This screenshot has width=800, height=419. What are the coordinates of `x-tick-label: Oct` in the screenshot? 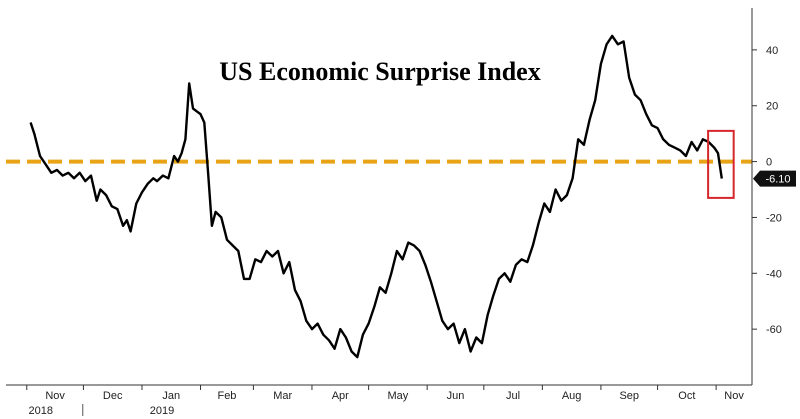 It's located at (686, 396).